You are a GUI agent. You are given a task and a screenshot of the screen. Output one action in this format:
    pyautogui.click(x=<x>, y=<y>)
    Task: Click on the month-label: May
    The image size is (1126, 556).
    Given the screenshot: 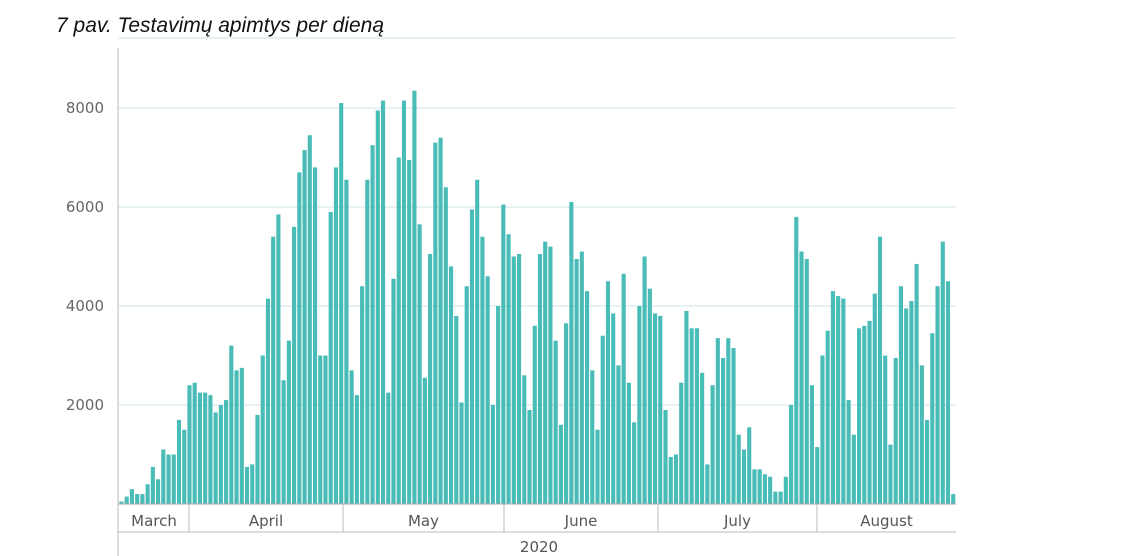 What is the action you would take?
    pyautogui.click(x=423, y=521)
    